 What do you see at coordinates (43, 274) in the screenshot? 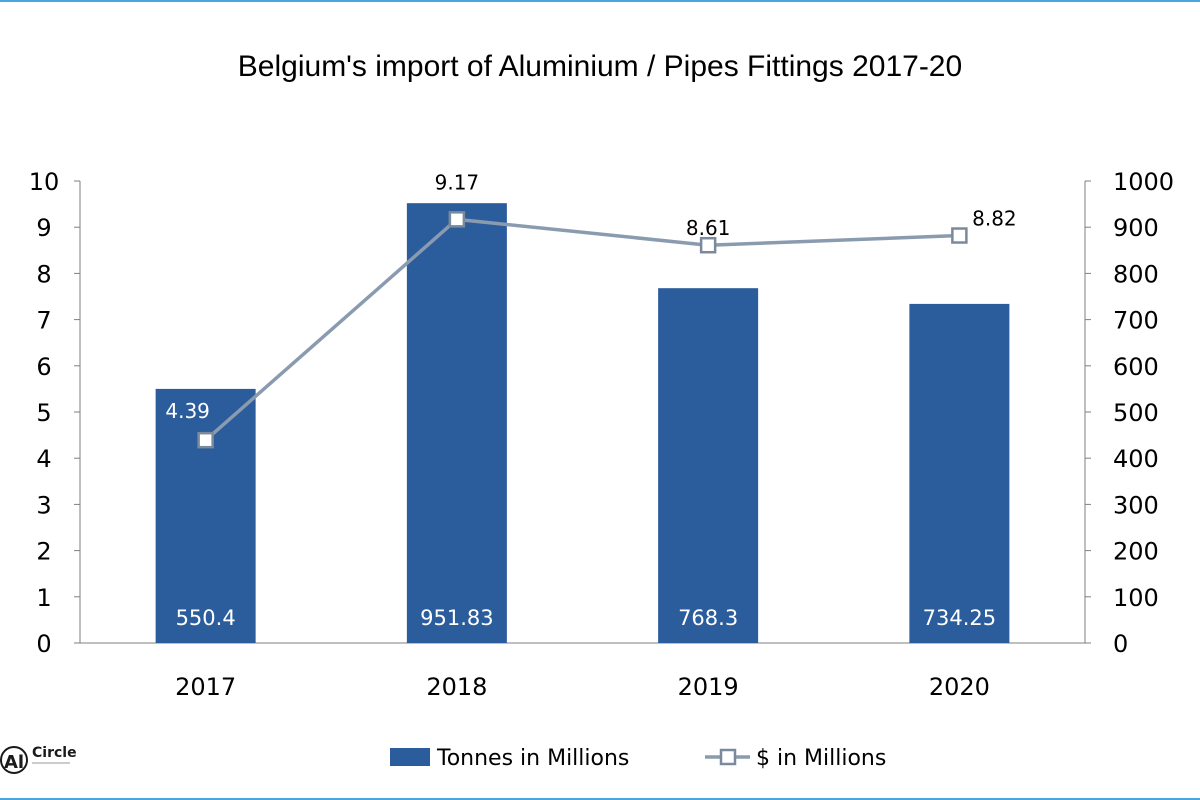
I see `left-tick-label: 8` at bounding box center [43, 274].